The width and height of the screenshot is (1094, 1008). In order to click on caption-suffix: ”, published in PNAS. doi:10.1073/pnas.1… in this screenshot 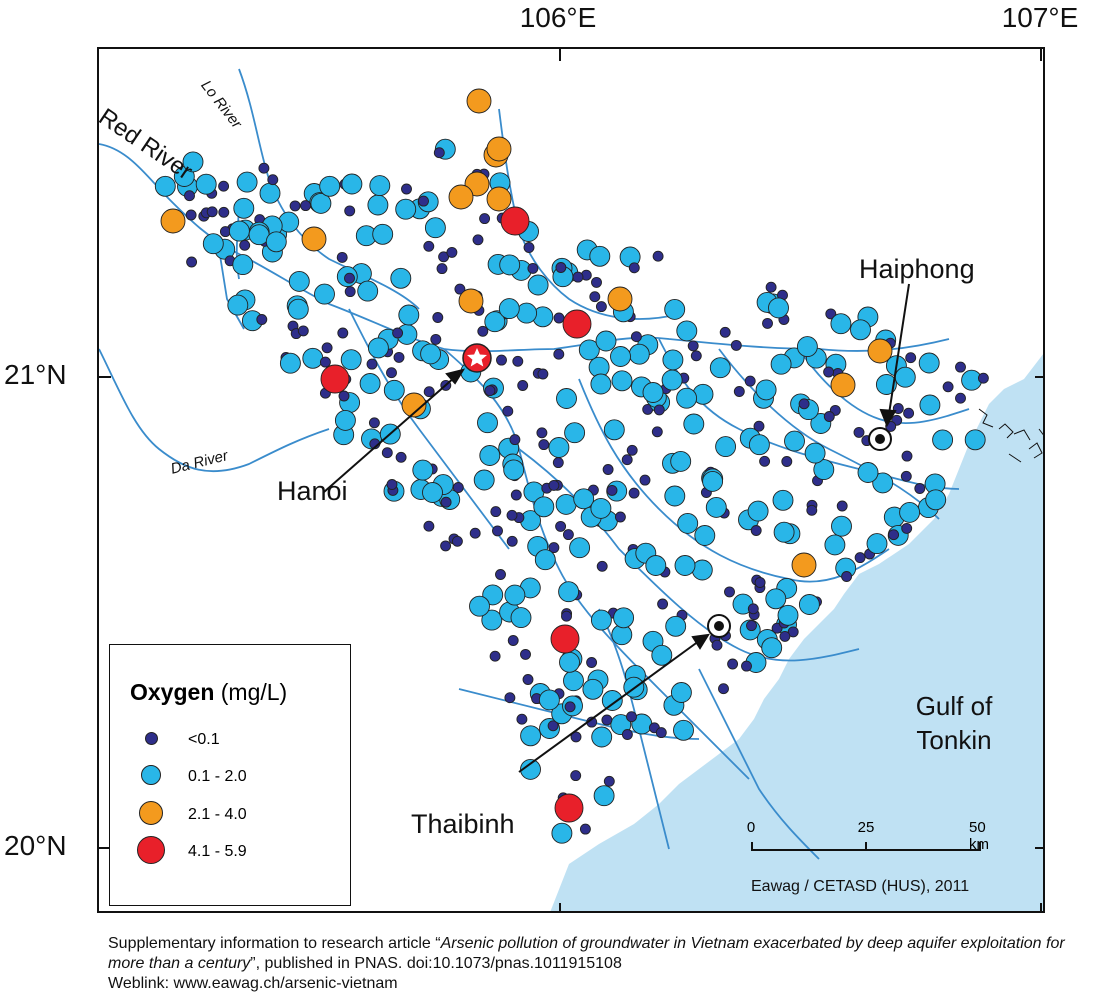, I will do `click(436, 963)`.